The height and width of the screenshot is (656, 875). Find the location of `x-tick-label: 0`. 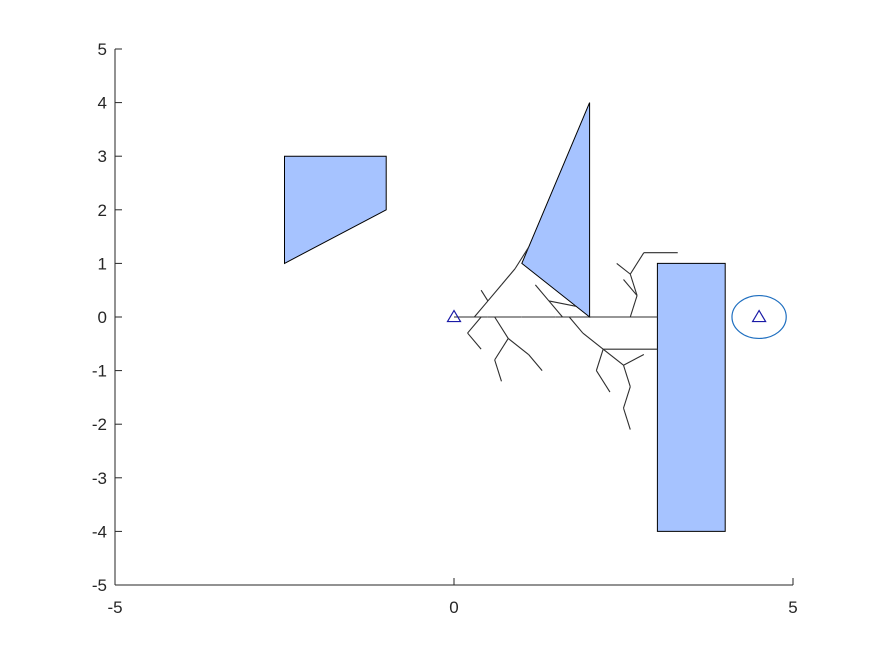

x-tick-label: 0 is located at coordinates (453, 607).